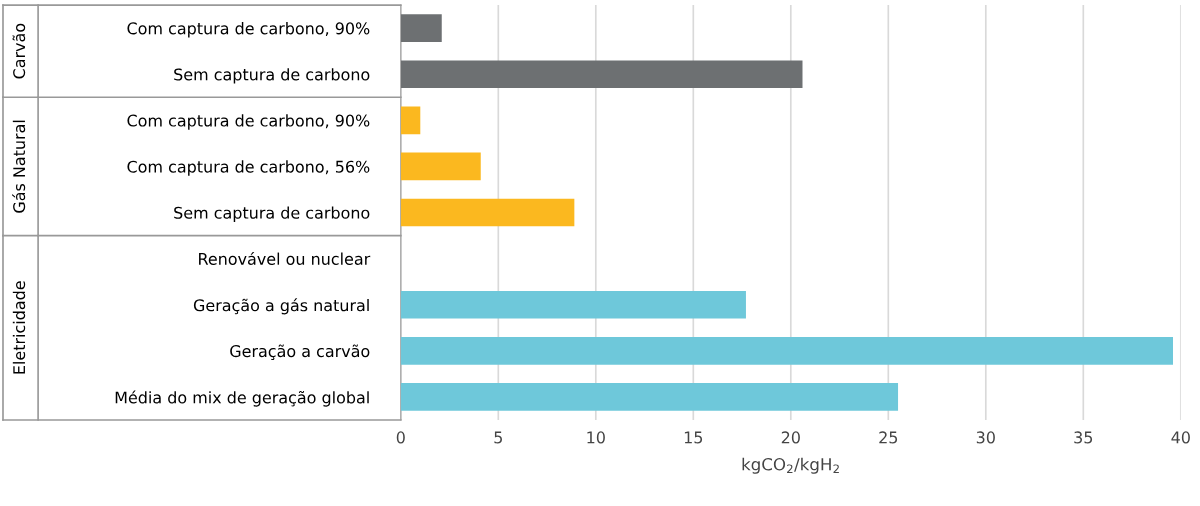  What do you see at coordinates (19, 166) in the screenshot?
I see `text: Gás Natural` at bounding box center [19, 166].